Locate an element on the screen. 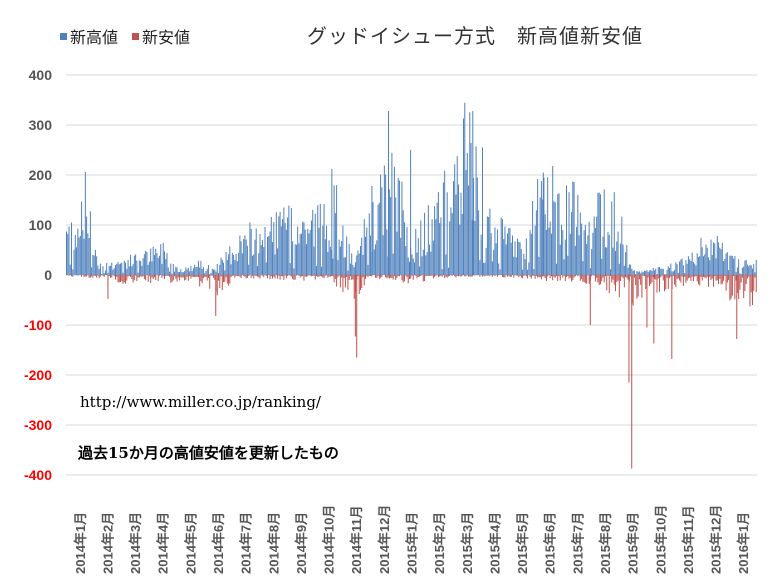 Image resolution: width=773 pixels, height=584 pixels. y-tick-label: 100 is located at coordinates (41, 225).